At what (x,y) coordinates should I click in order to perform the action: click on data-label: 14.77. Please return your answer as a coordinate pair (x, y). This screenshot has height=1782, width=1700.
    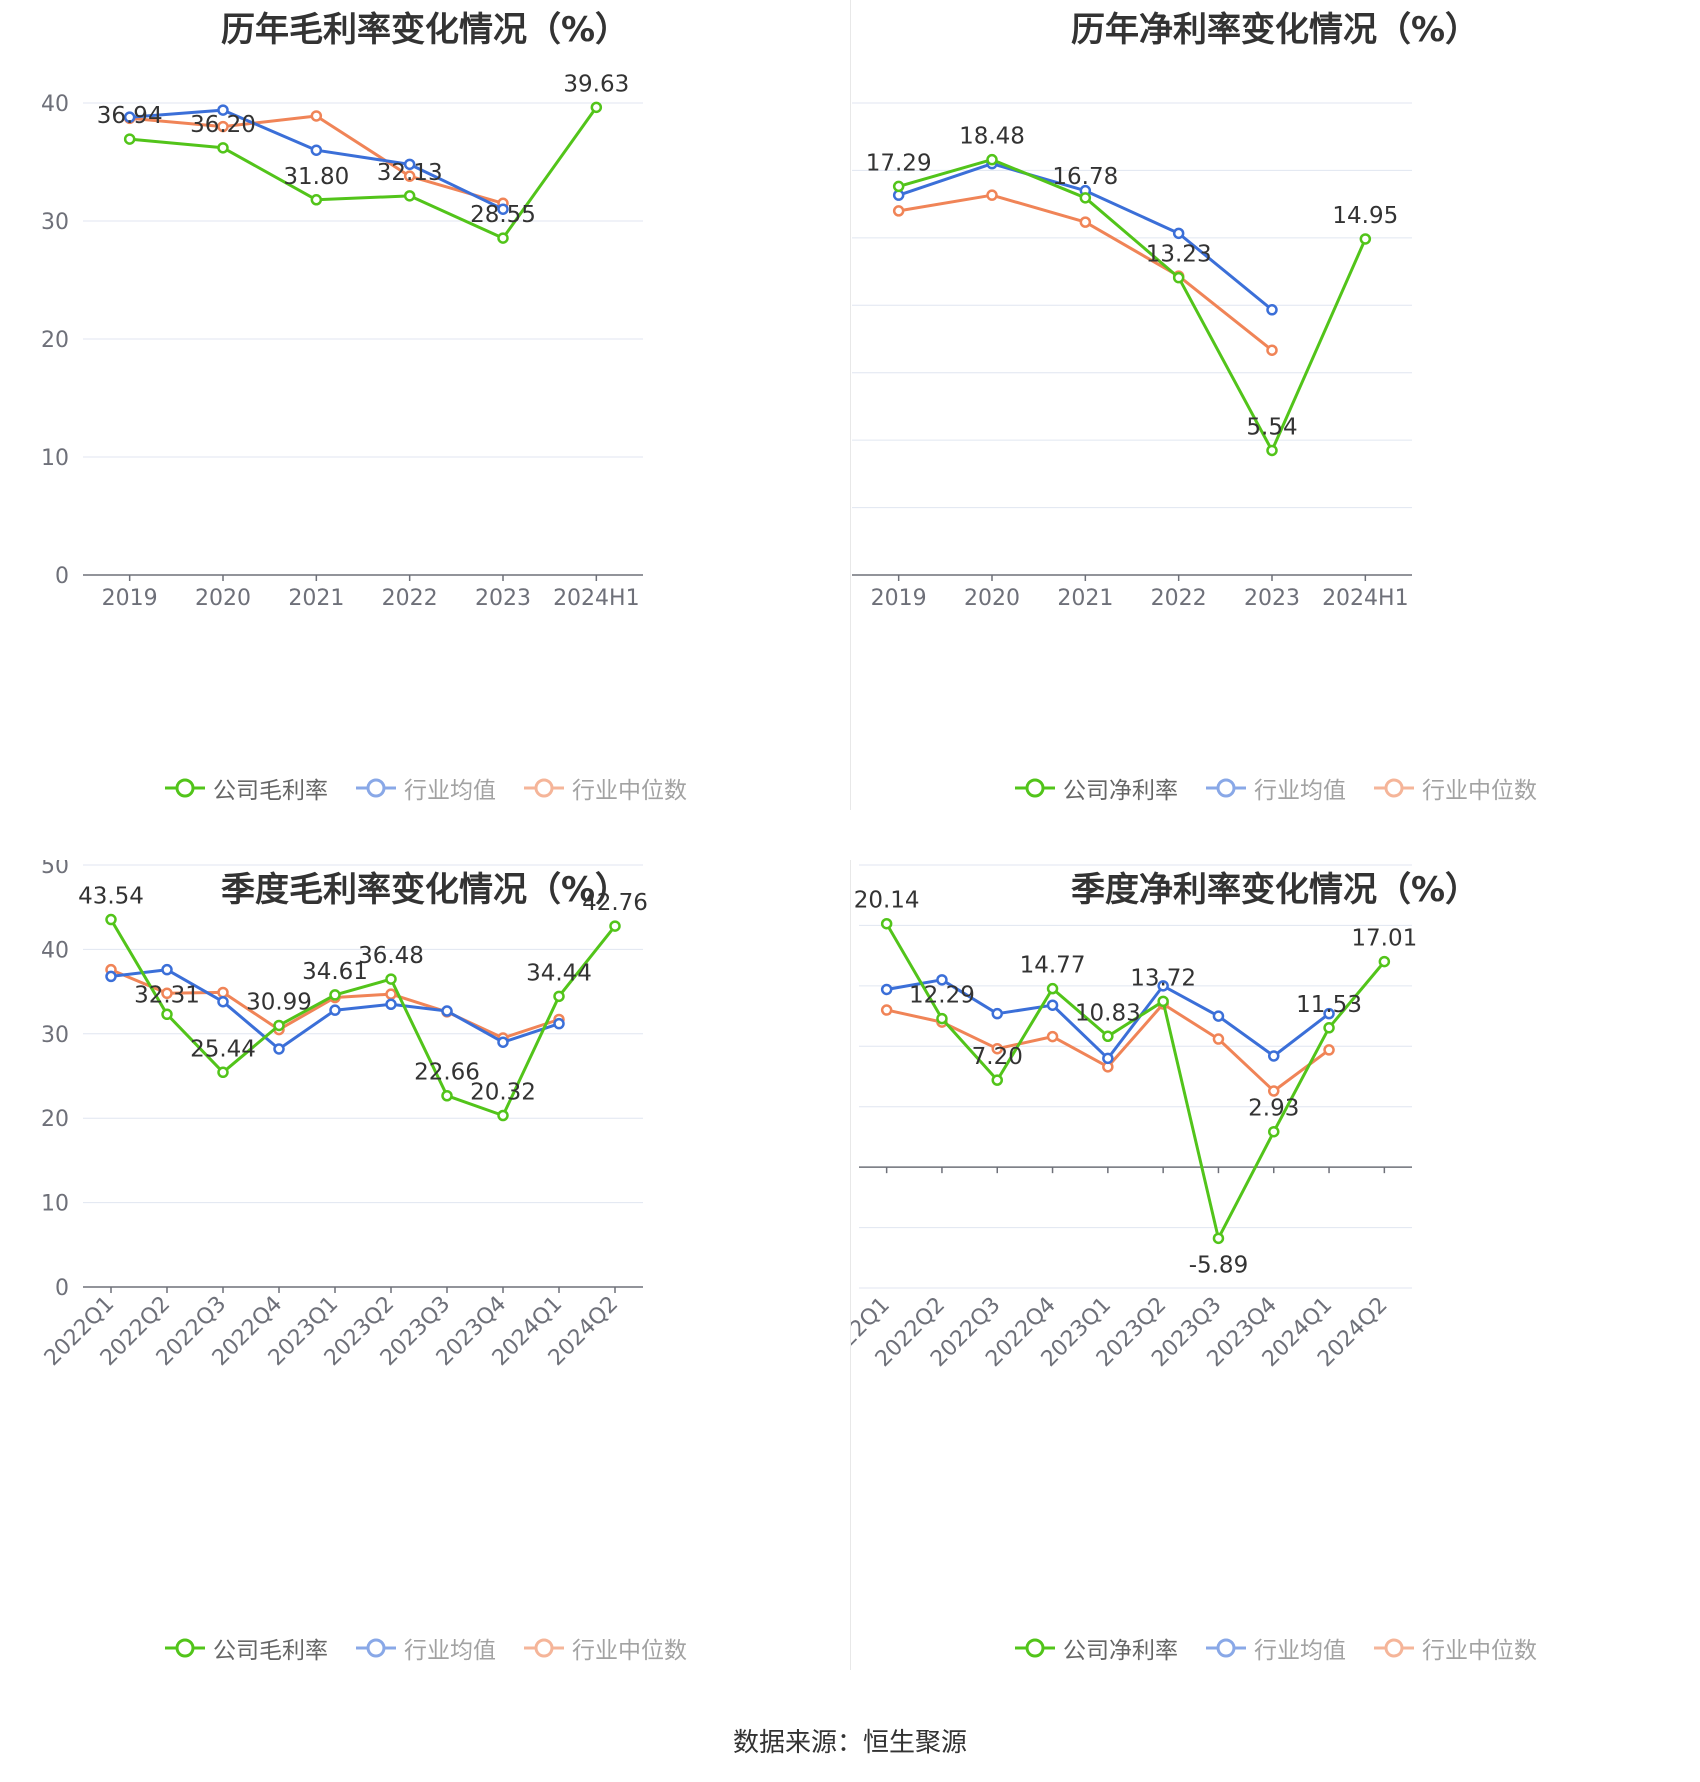
    Looking at the image, I should click on (1053, 966).